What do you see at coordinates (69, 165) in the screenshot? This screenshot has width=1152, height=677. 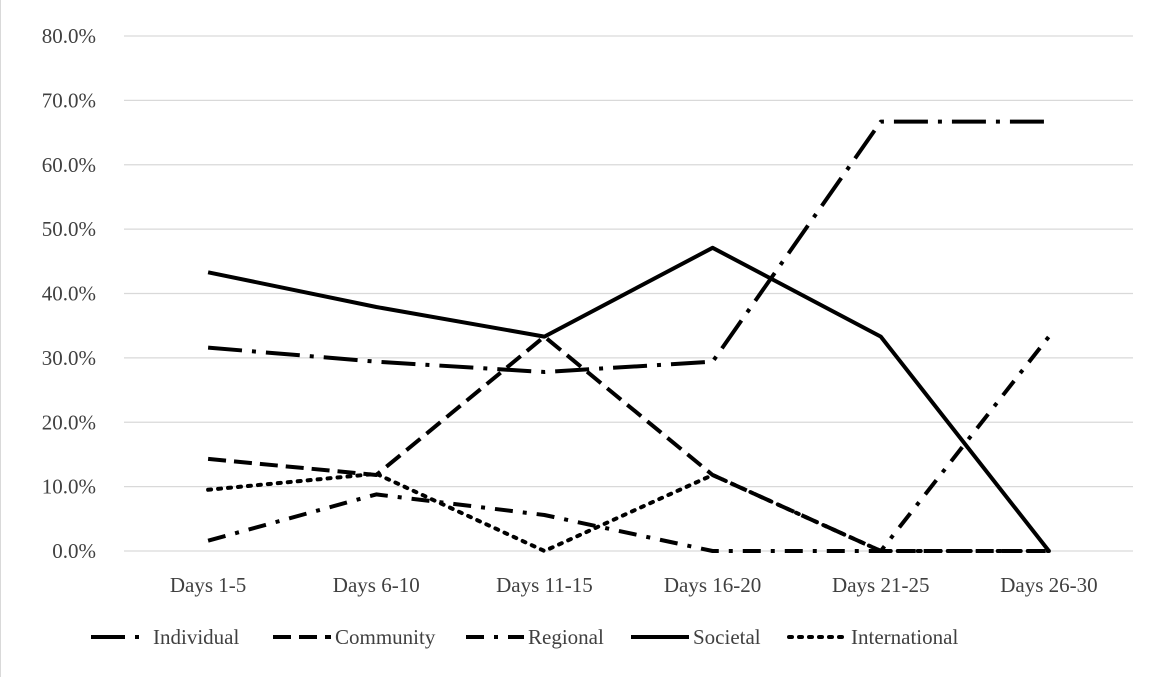 I see `y-tick-label: 60.0%` at bounding box center [69, 165].